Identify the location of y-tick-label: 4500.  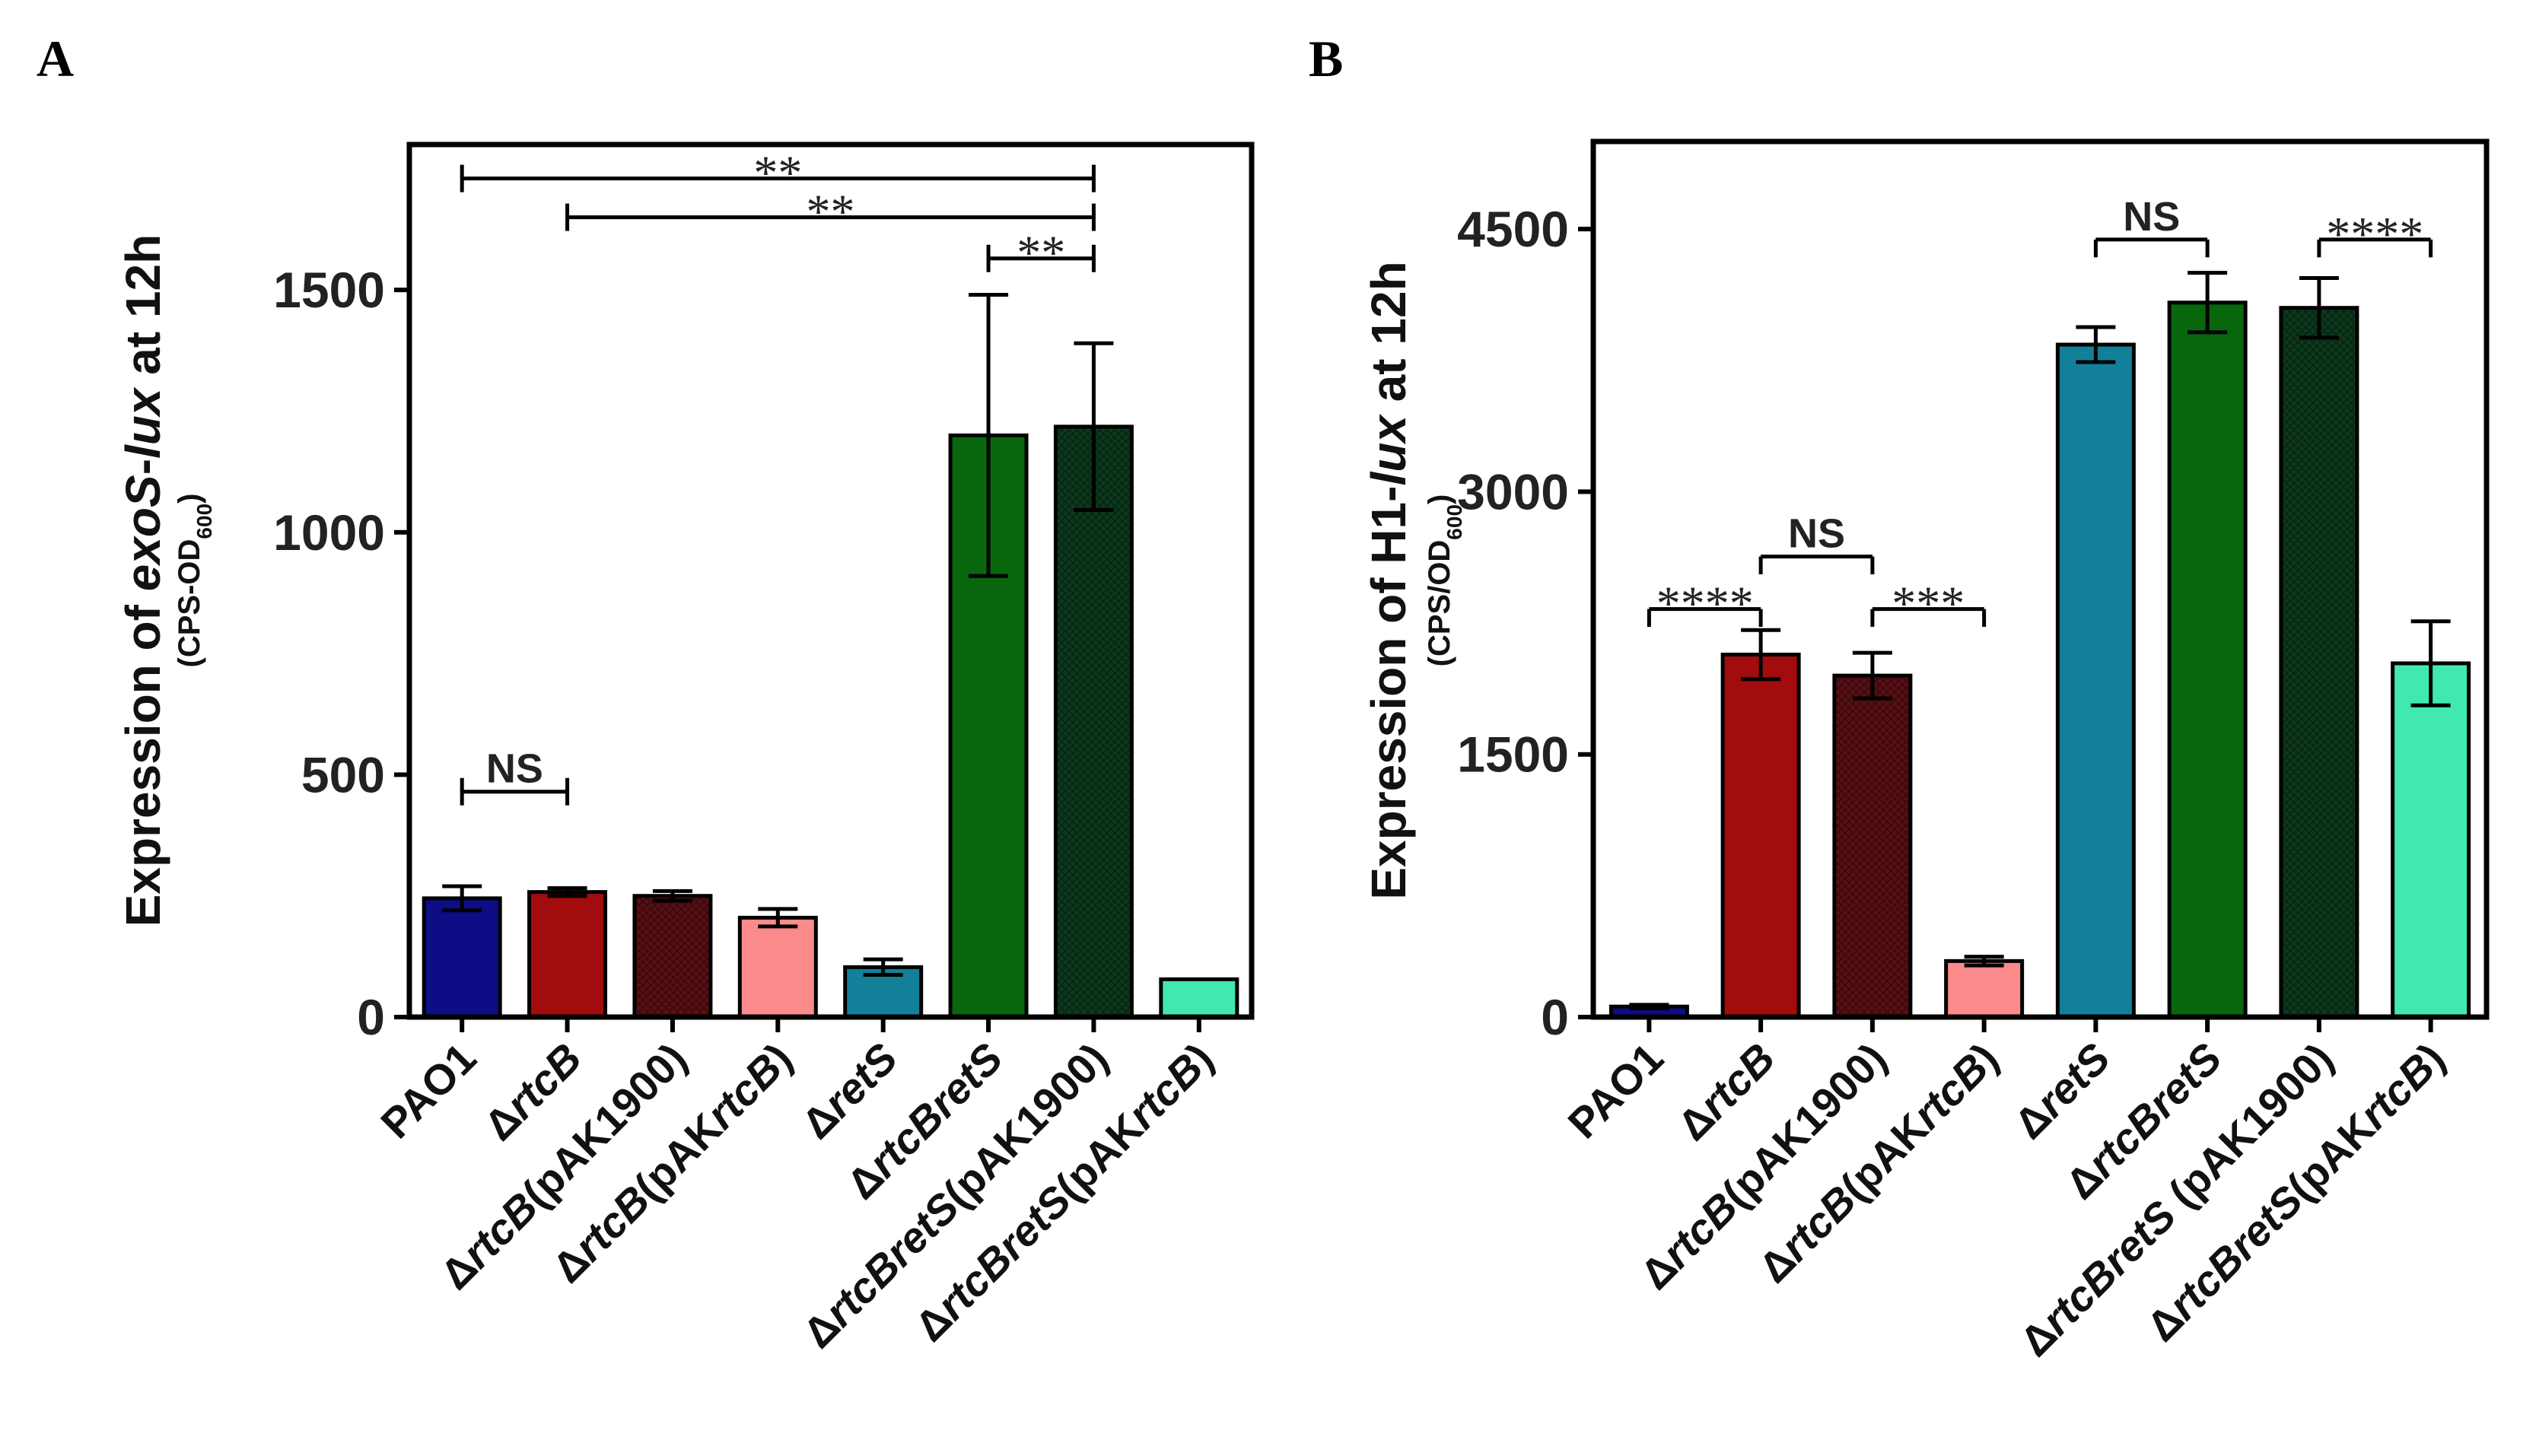
(1513, 229).